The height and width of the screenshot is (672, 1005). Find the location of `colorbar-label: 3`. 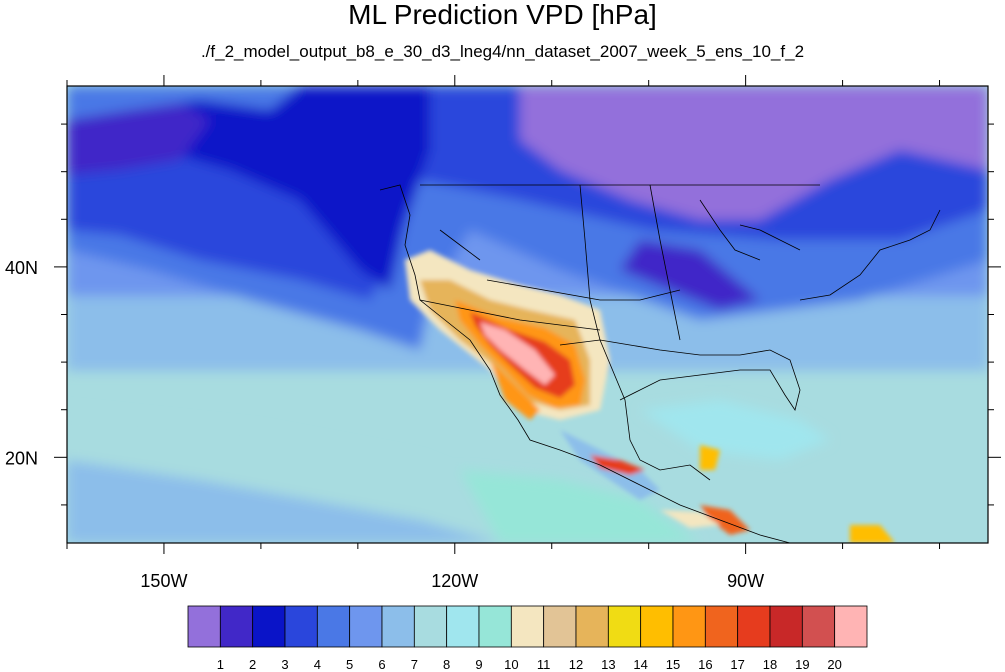

colorbar-label: 3 is located at coordinates (284, 664).